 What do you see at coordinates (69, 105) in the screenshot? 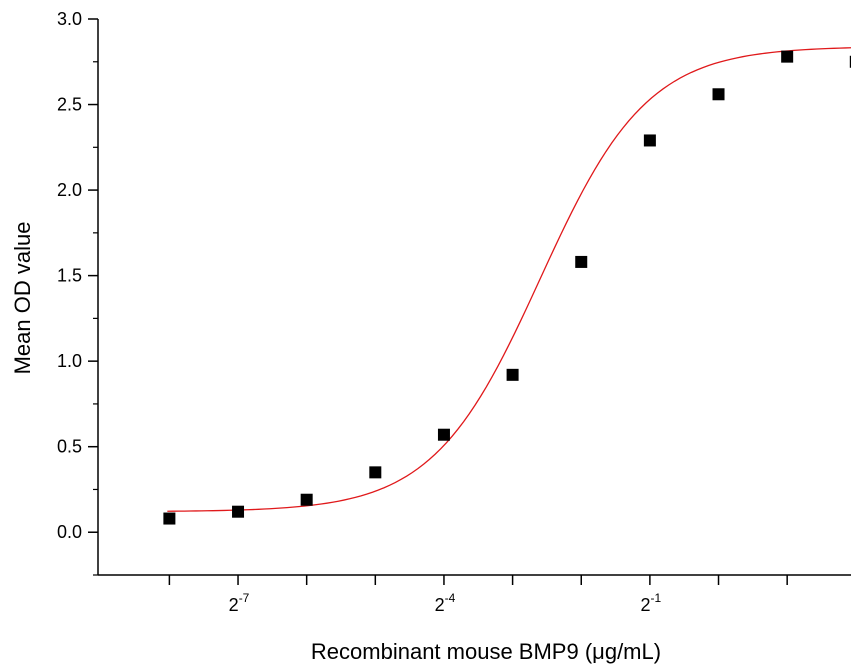
I see `y-tick-label: 2.5` at bounding box center [69, 105].